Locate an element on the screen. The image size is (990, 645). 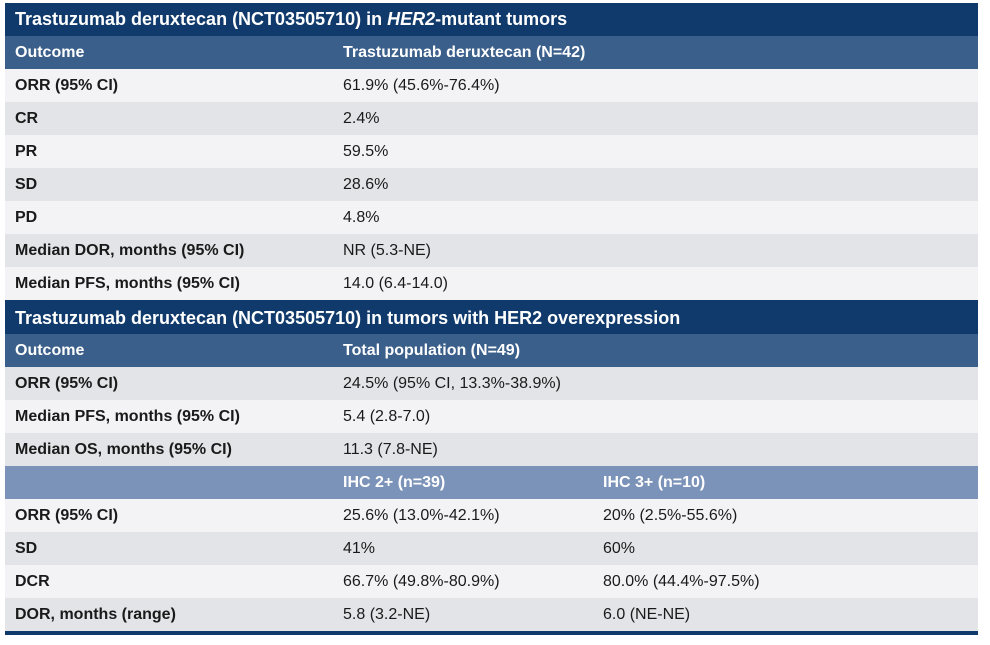
table-row: PD 4.8% is located at coordinates (491, 217).